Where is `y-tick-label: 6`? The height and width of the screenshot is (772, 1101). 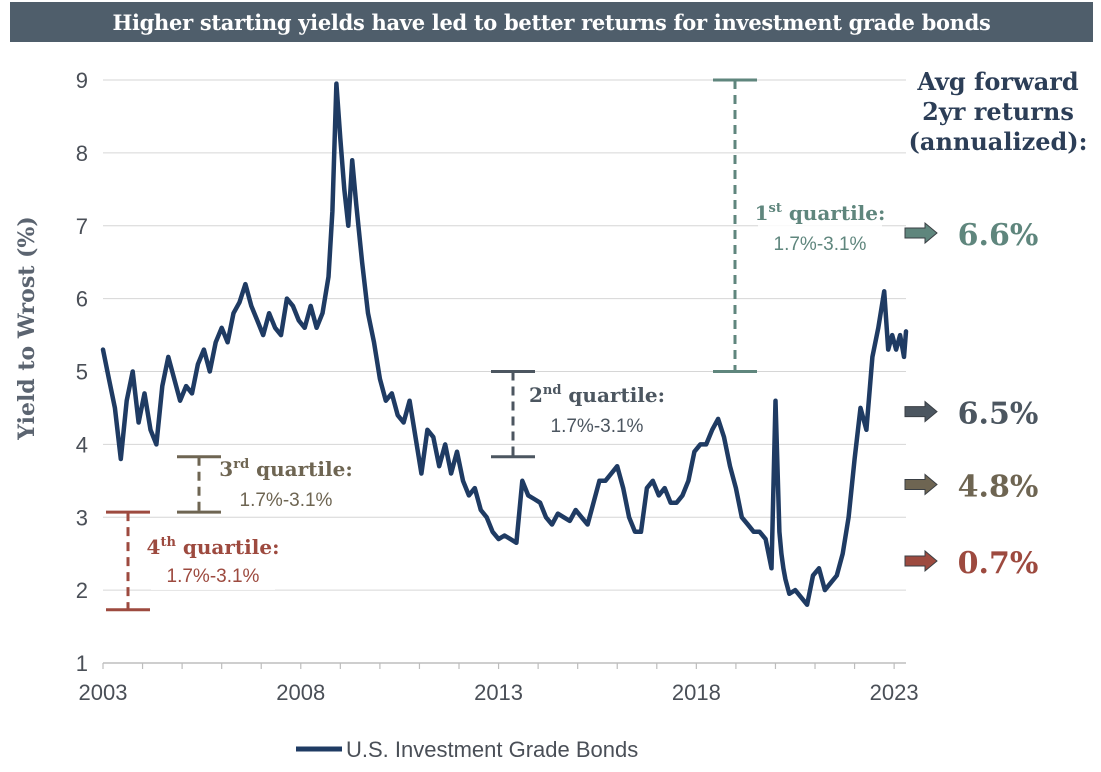
y-tick-label: 6 is located at coordinates (82, 299).